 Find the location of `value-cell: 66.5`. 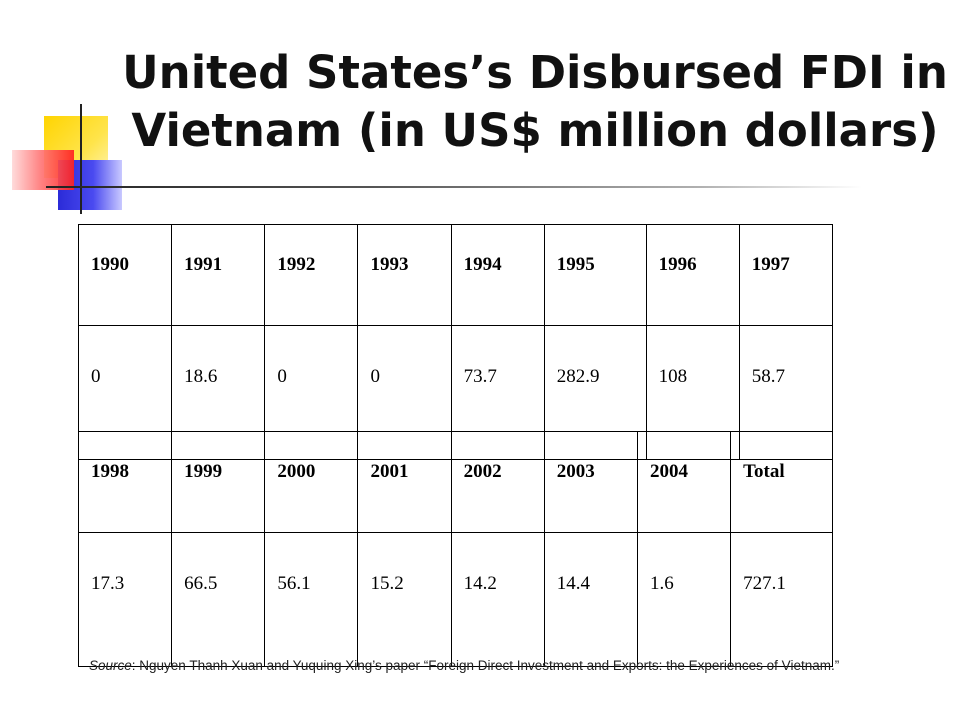

value-cell: 66.5 is located at coordinates (218, 599).